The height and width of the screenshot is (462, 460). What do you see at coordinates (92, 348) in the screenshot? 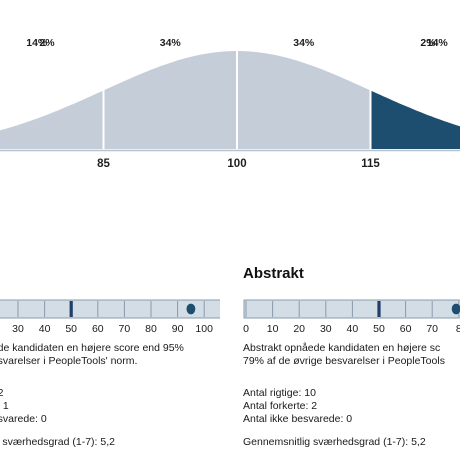
I see `result-text-line-1: åede kandidaten en højere score end 95%` at bounding box center [92, 348].